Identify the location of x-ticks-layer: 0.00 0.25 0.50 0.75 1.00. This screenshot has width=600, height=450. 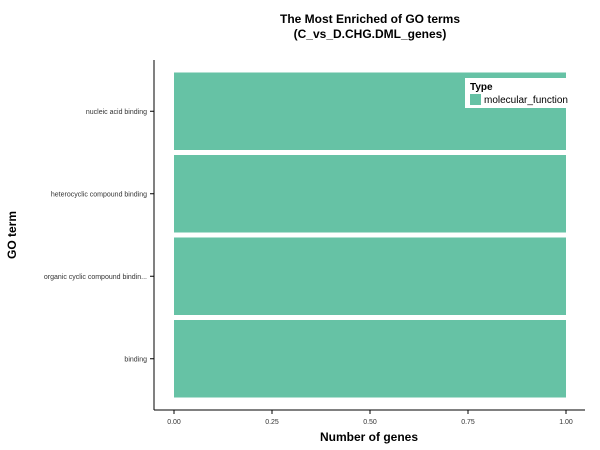
(370, 418).